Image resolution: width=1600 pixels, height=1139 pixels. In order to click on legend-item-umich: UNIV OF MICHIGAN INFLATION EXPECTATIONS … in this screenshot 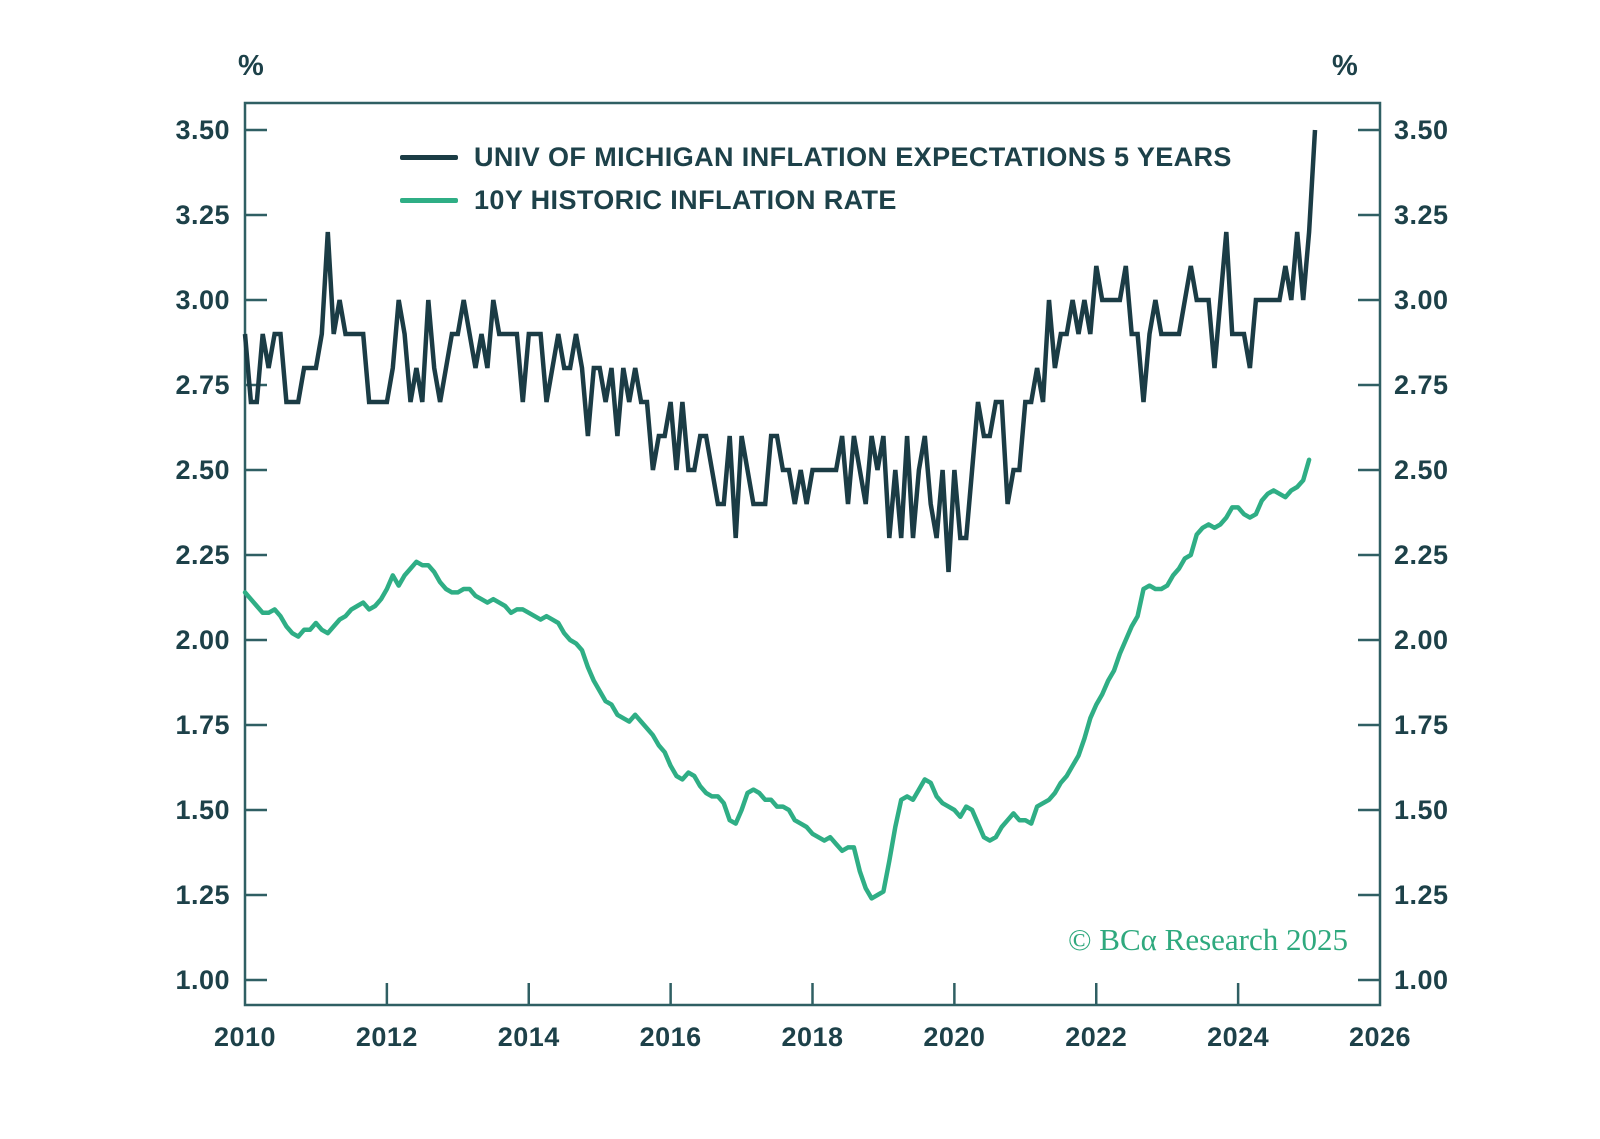, I will do `click(816, 157)`.